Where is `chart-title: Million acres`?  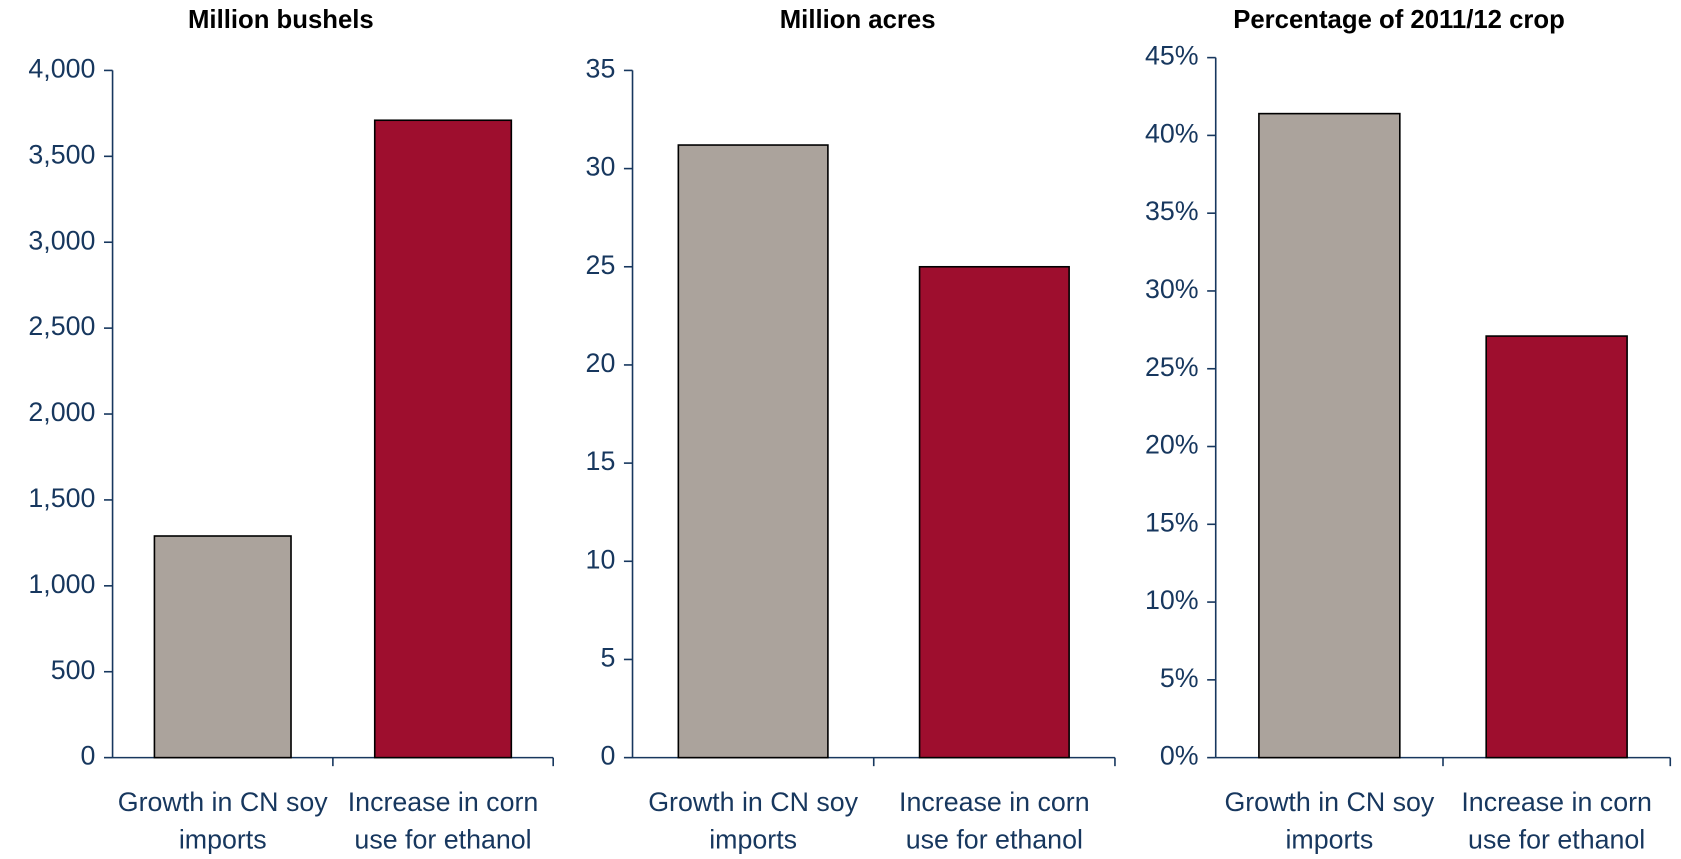
chart-title: Million acres is located at coordinates (858, 20).